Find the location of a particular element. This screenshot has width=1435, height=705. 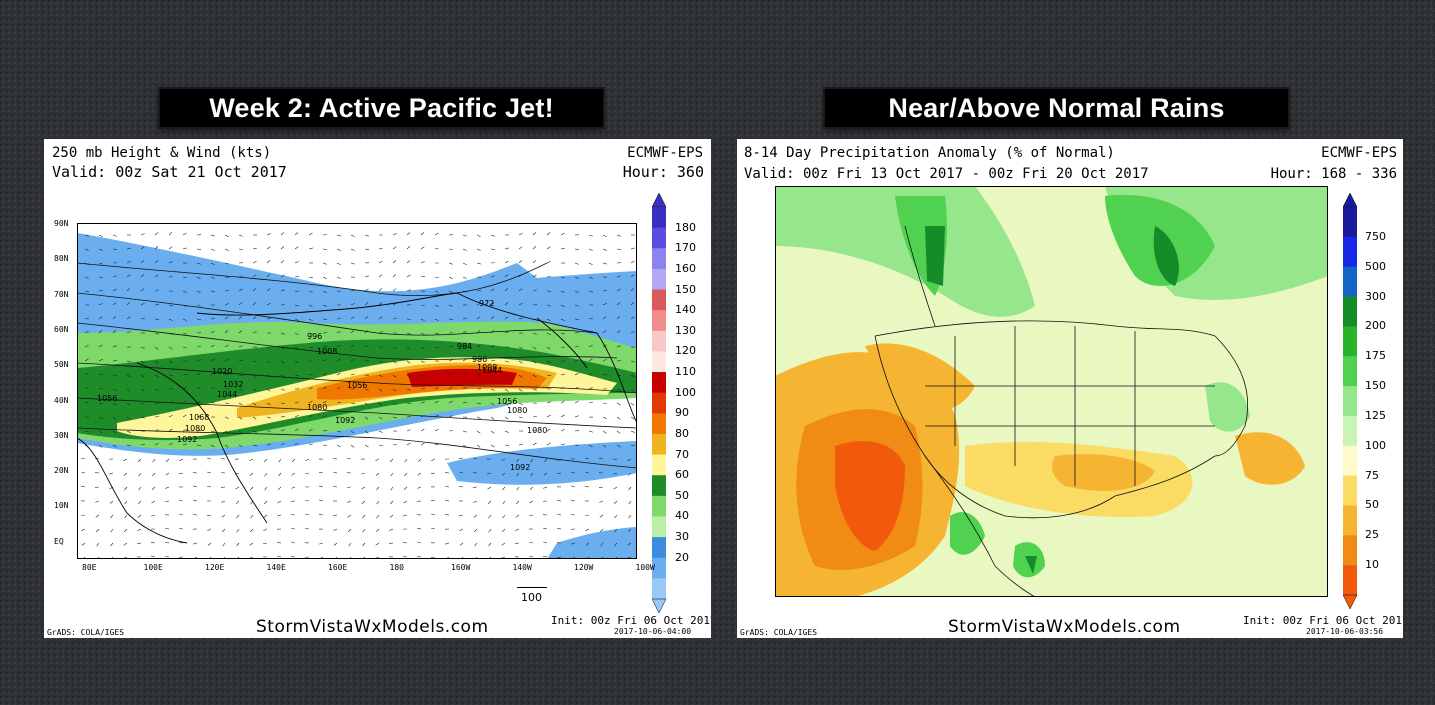

contour-label: 1068 is located at coordinates (199, 417).